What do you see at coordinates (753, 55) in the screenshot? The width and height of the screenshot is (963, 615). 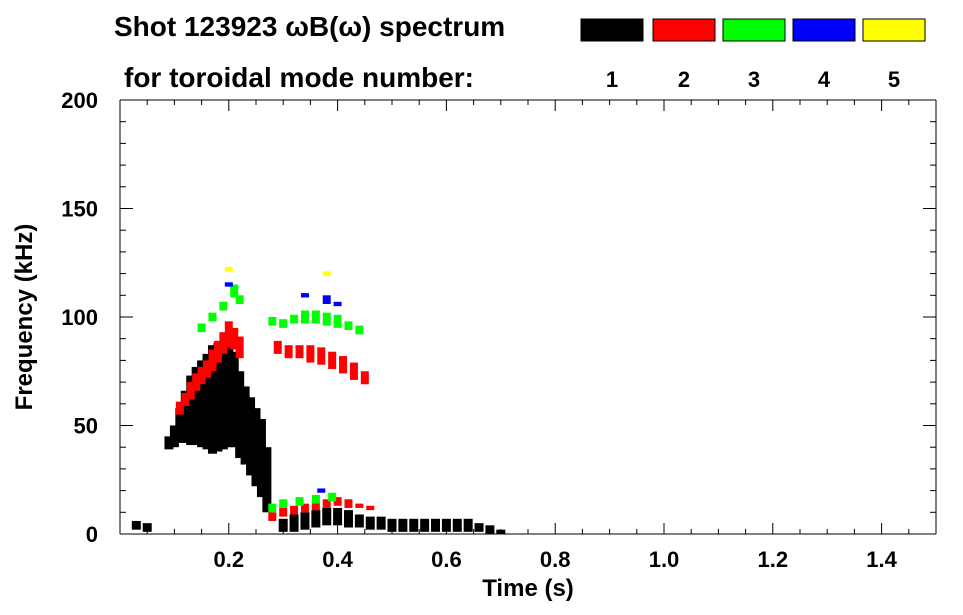 I see `legend: 1 2 3 4 5` at bounding box center [753, 55].